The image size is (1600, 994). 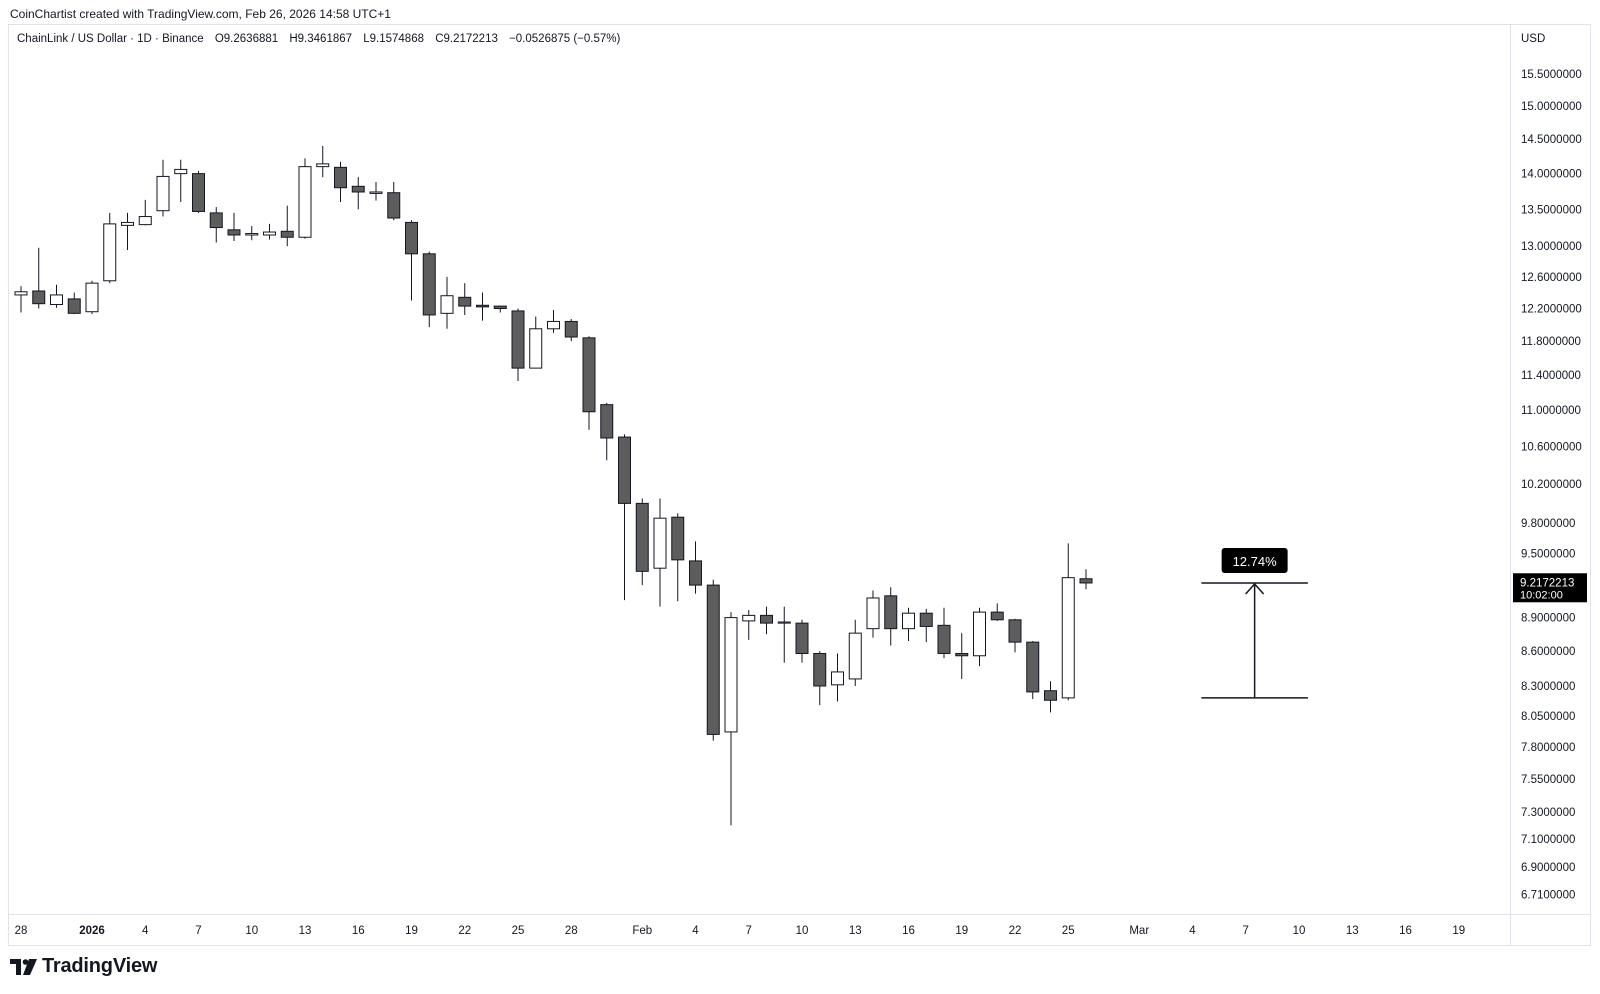 I want to click on measure-label: 12.74%, so click(x=1255, y=561).